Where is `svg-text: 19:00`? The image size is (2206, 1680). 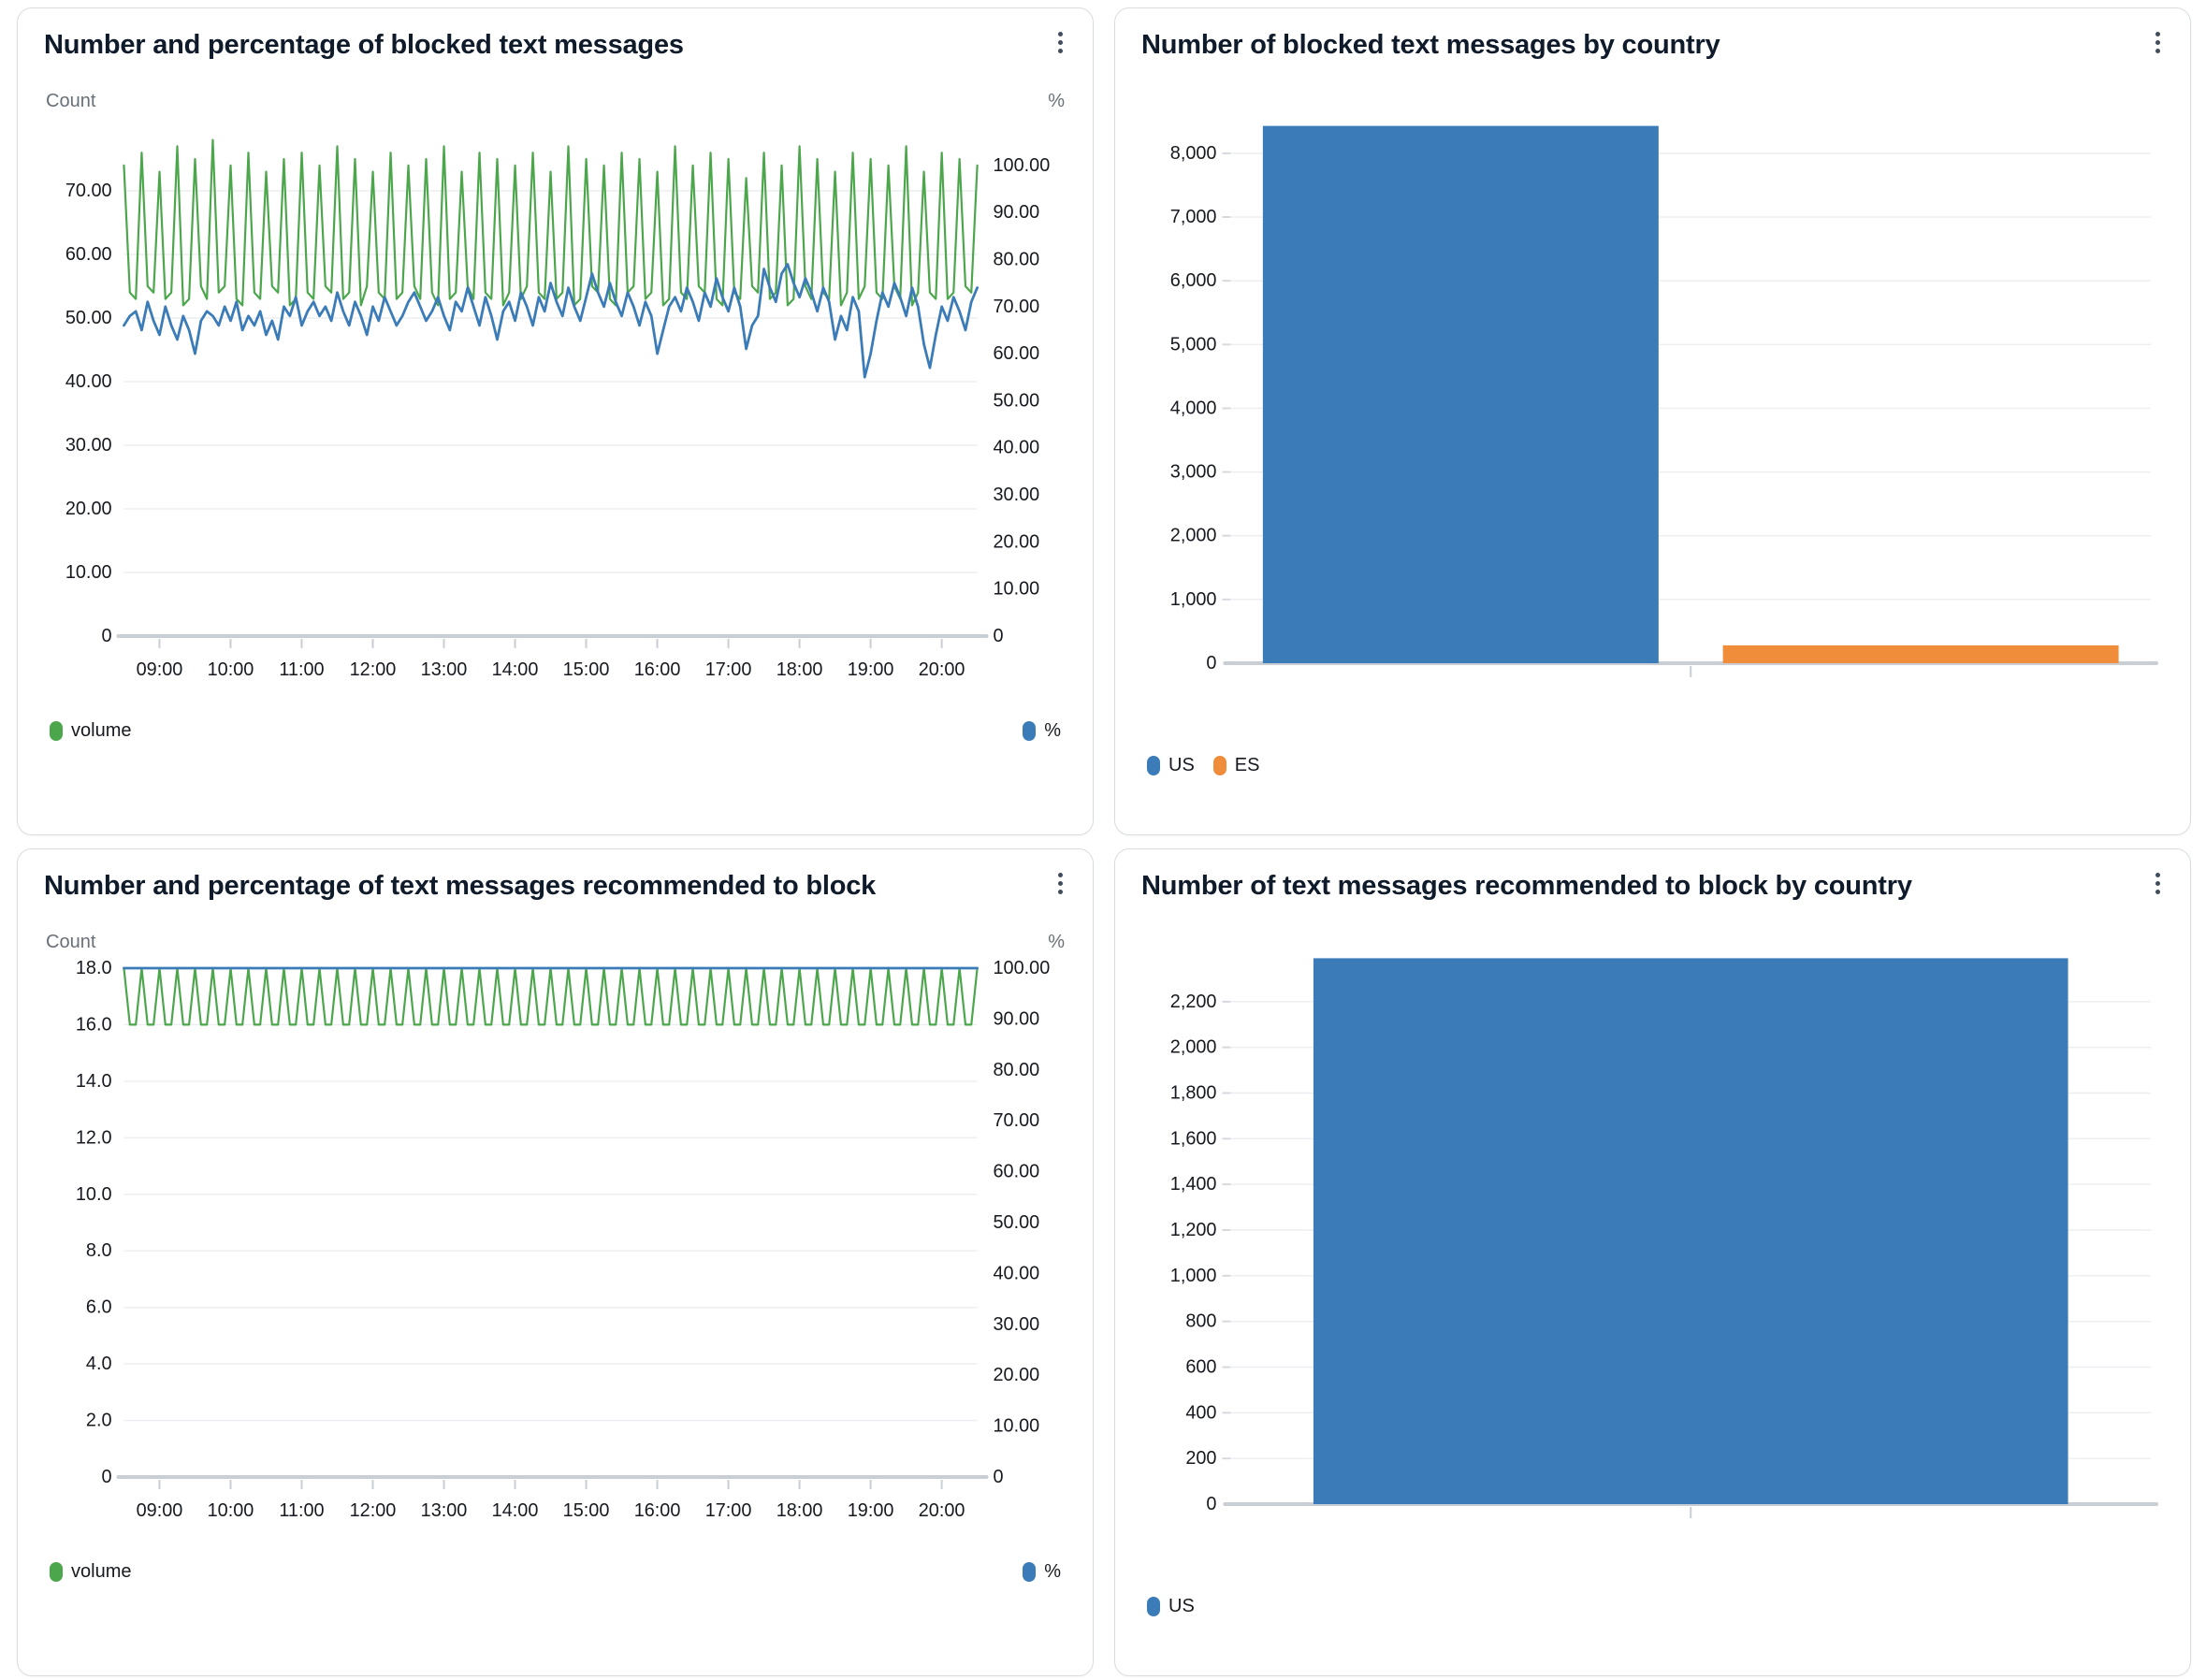
svg-text: 19:00 is located at coordinates (871, 669).